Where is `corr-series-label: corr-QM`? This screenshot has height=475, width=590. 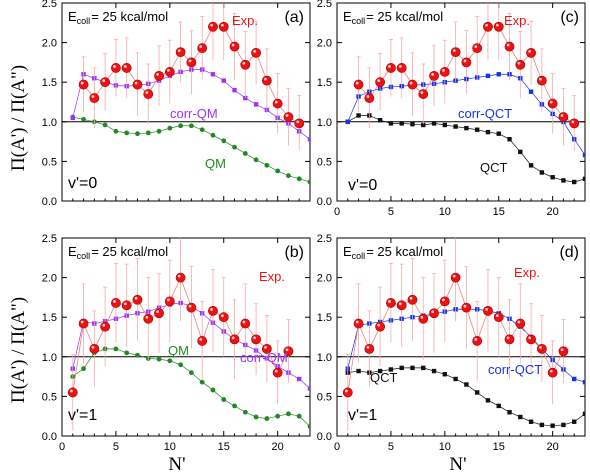
corr-series-label: corr-QM is located at coordinates (194, 113).